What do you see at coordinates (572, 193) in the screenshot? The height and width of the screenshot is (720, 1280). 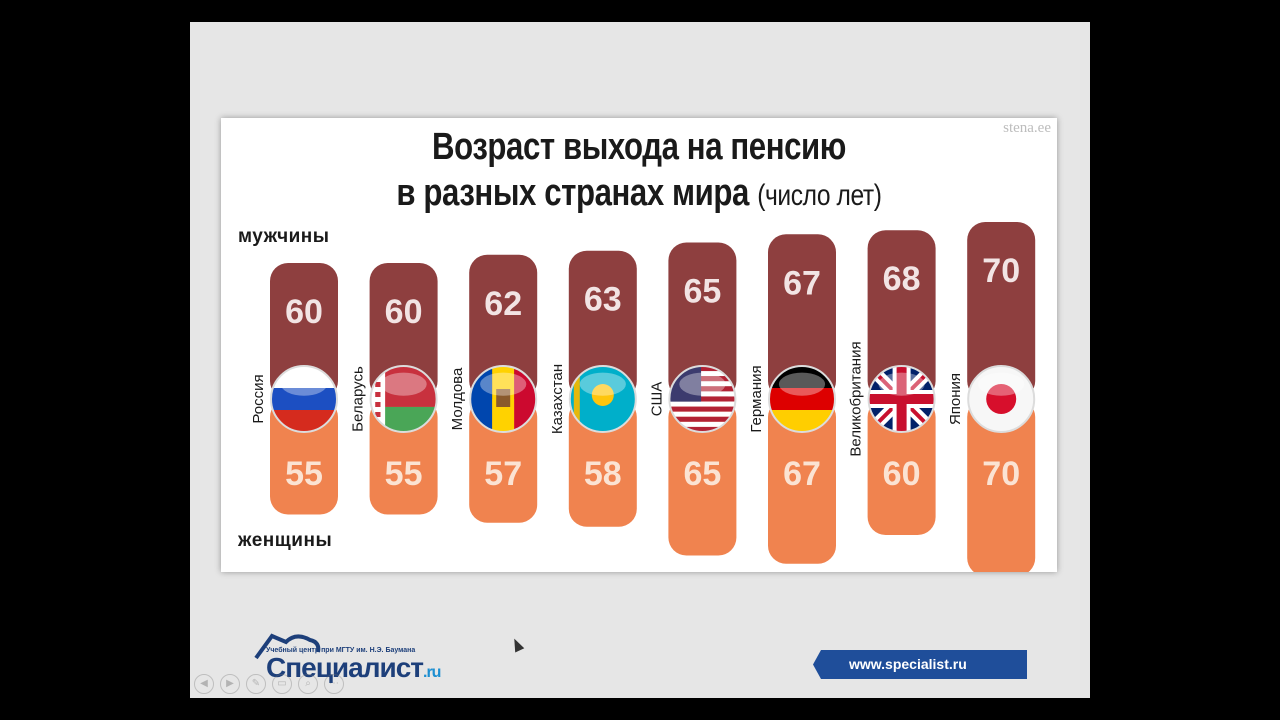 I see `chart-title-part2: в разных странах мира` at bounding box center [572, 193].